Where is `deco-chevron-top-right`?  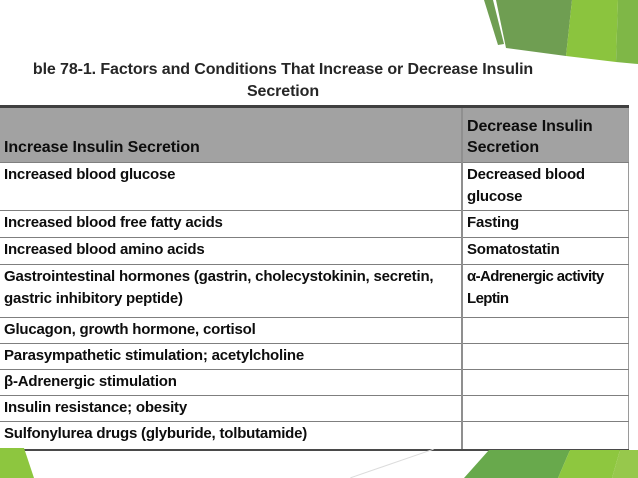
deco-chevron-top-right is located at coordinates (559, 35).